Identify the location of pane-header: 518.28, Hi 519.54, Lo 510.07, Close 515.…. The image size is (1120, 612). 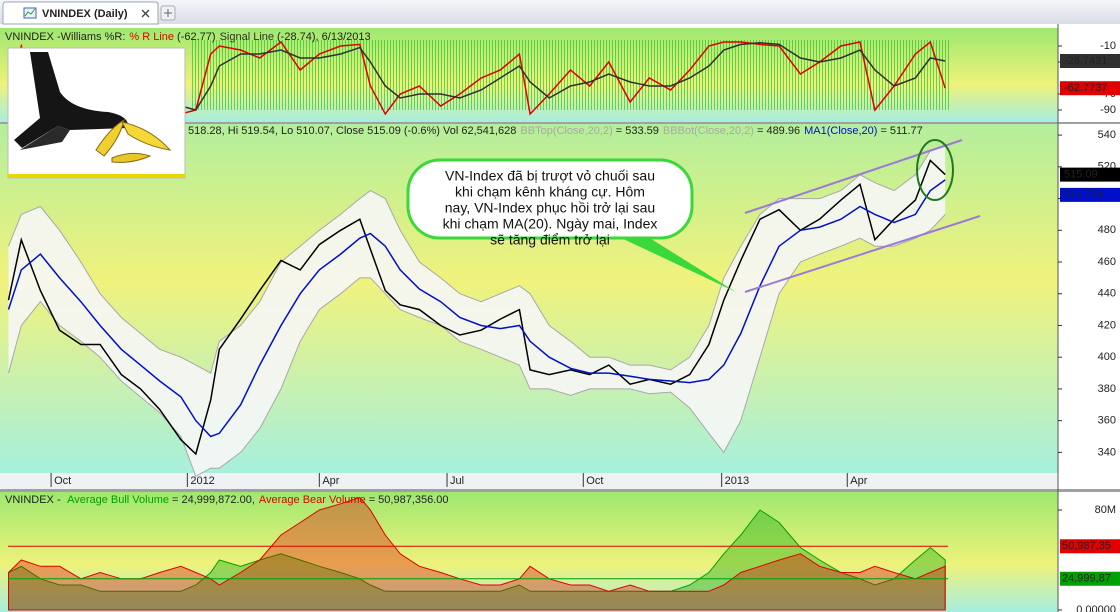
(555, 131).